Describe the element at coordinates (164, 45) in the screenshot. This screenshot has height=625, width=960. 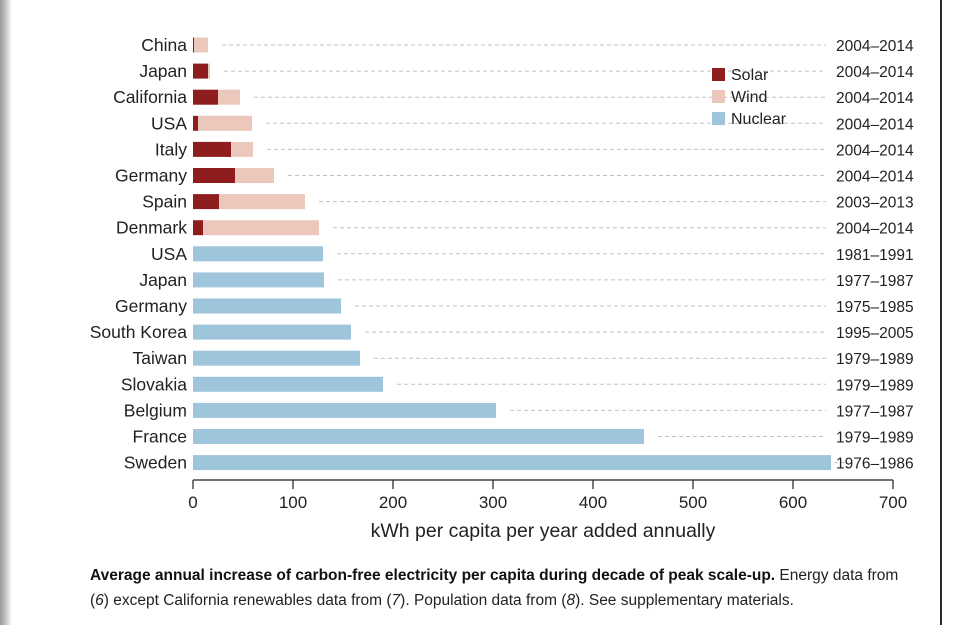
I see `category-label: China` at that location.